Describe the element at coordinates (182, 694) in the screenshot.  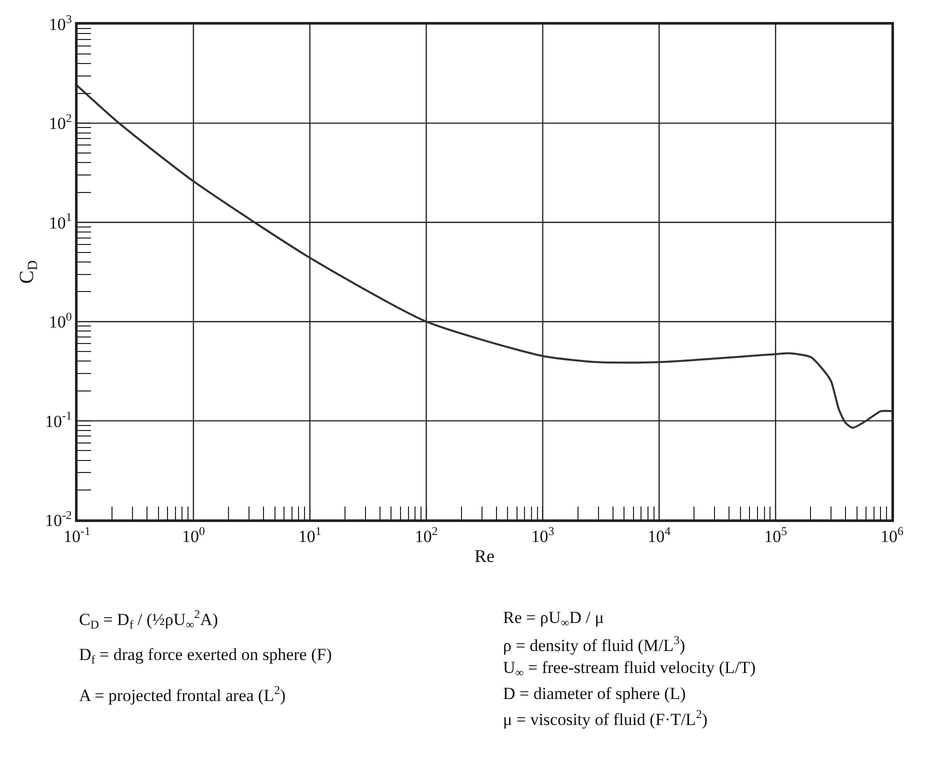
I see `text: A = projected frontal area (L$^{2}$)` at that location.